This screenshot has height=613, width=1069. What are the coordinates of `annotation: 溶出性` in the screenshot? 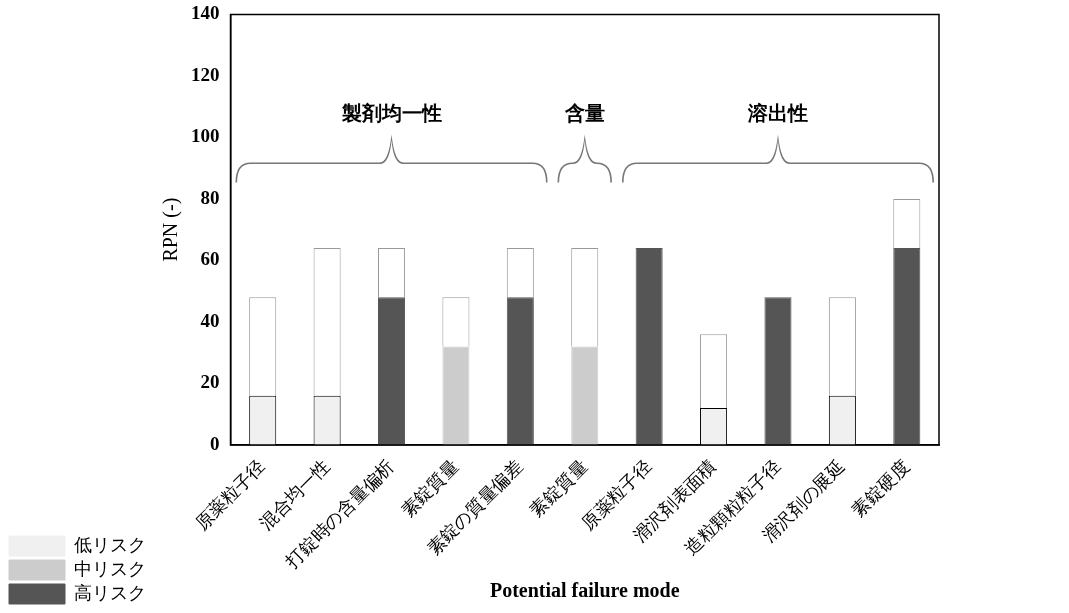 It's located at (777, 112).